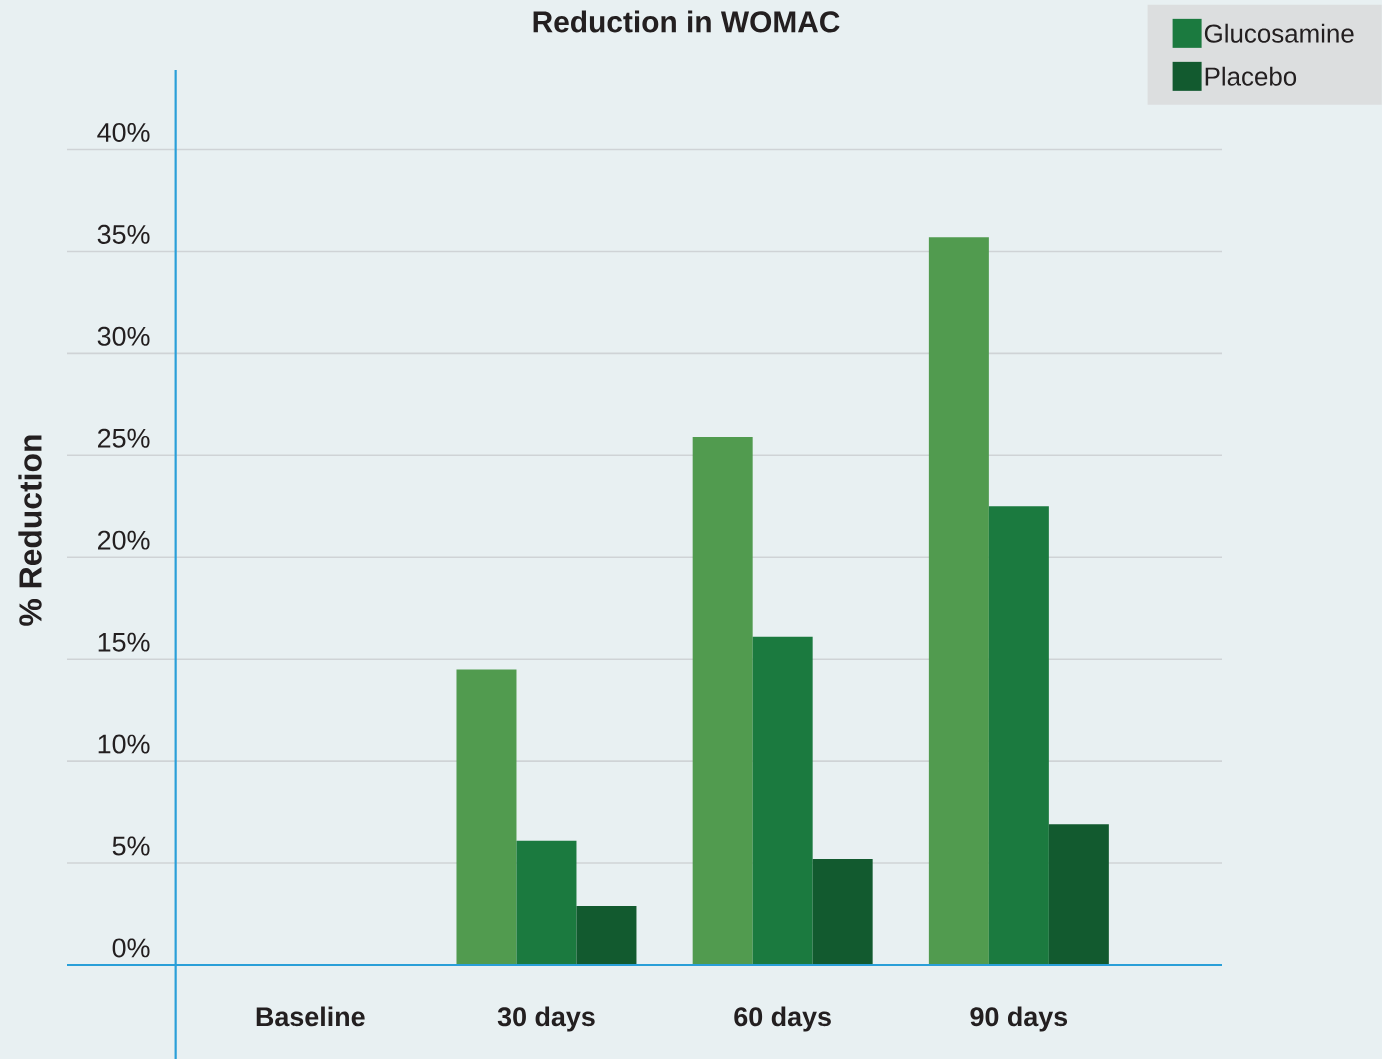 This screenshot has width=1382, height=1059. I want to click on y-tick-label: 30%, so click(123, 336).